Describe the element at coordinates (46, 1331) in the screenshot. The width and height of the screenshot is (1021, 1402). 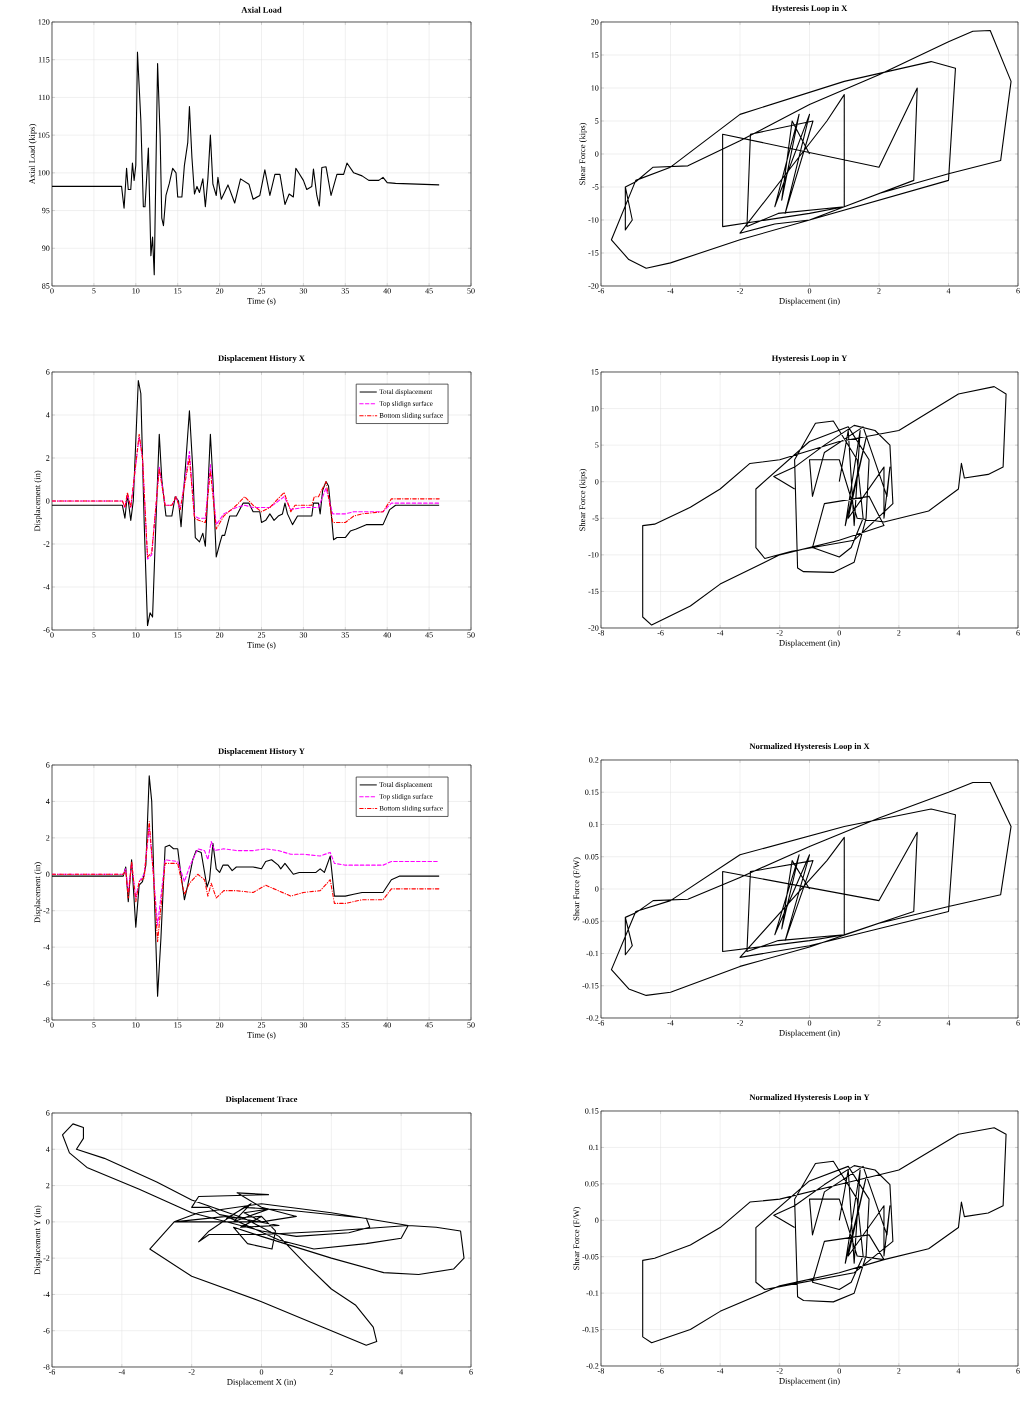
I see `y-tick-label: -6` at that location.